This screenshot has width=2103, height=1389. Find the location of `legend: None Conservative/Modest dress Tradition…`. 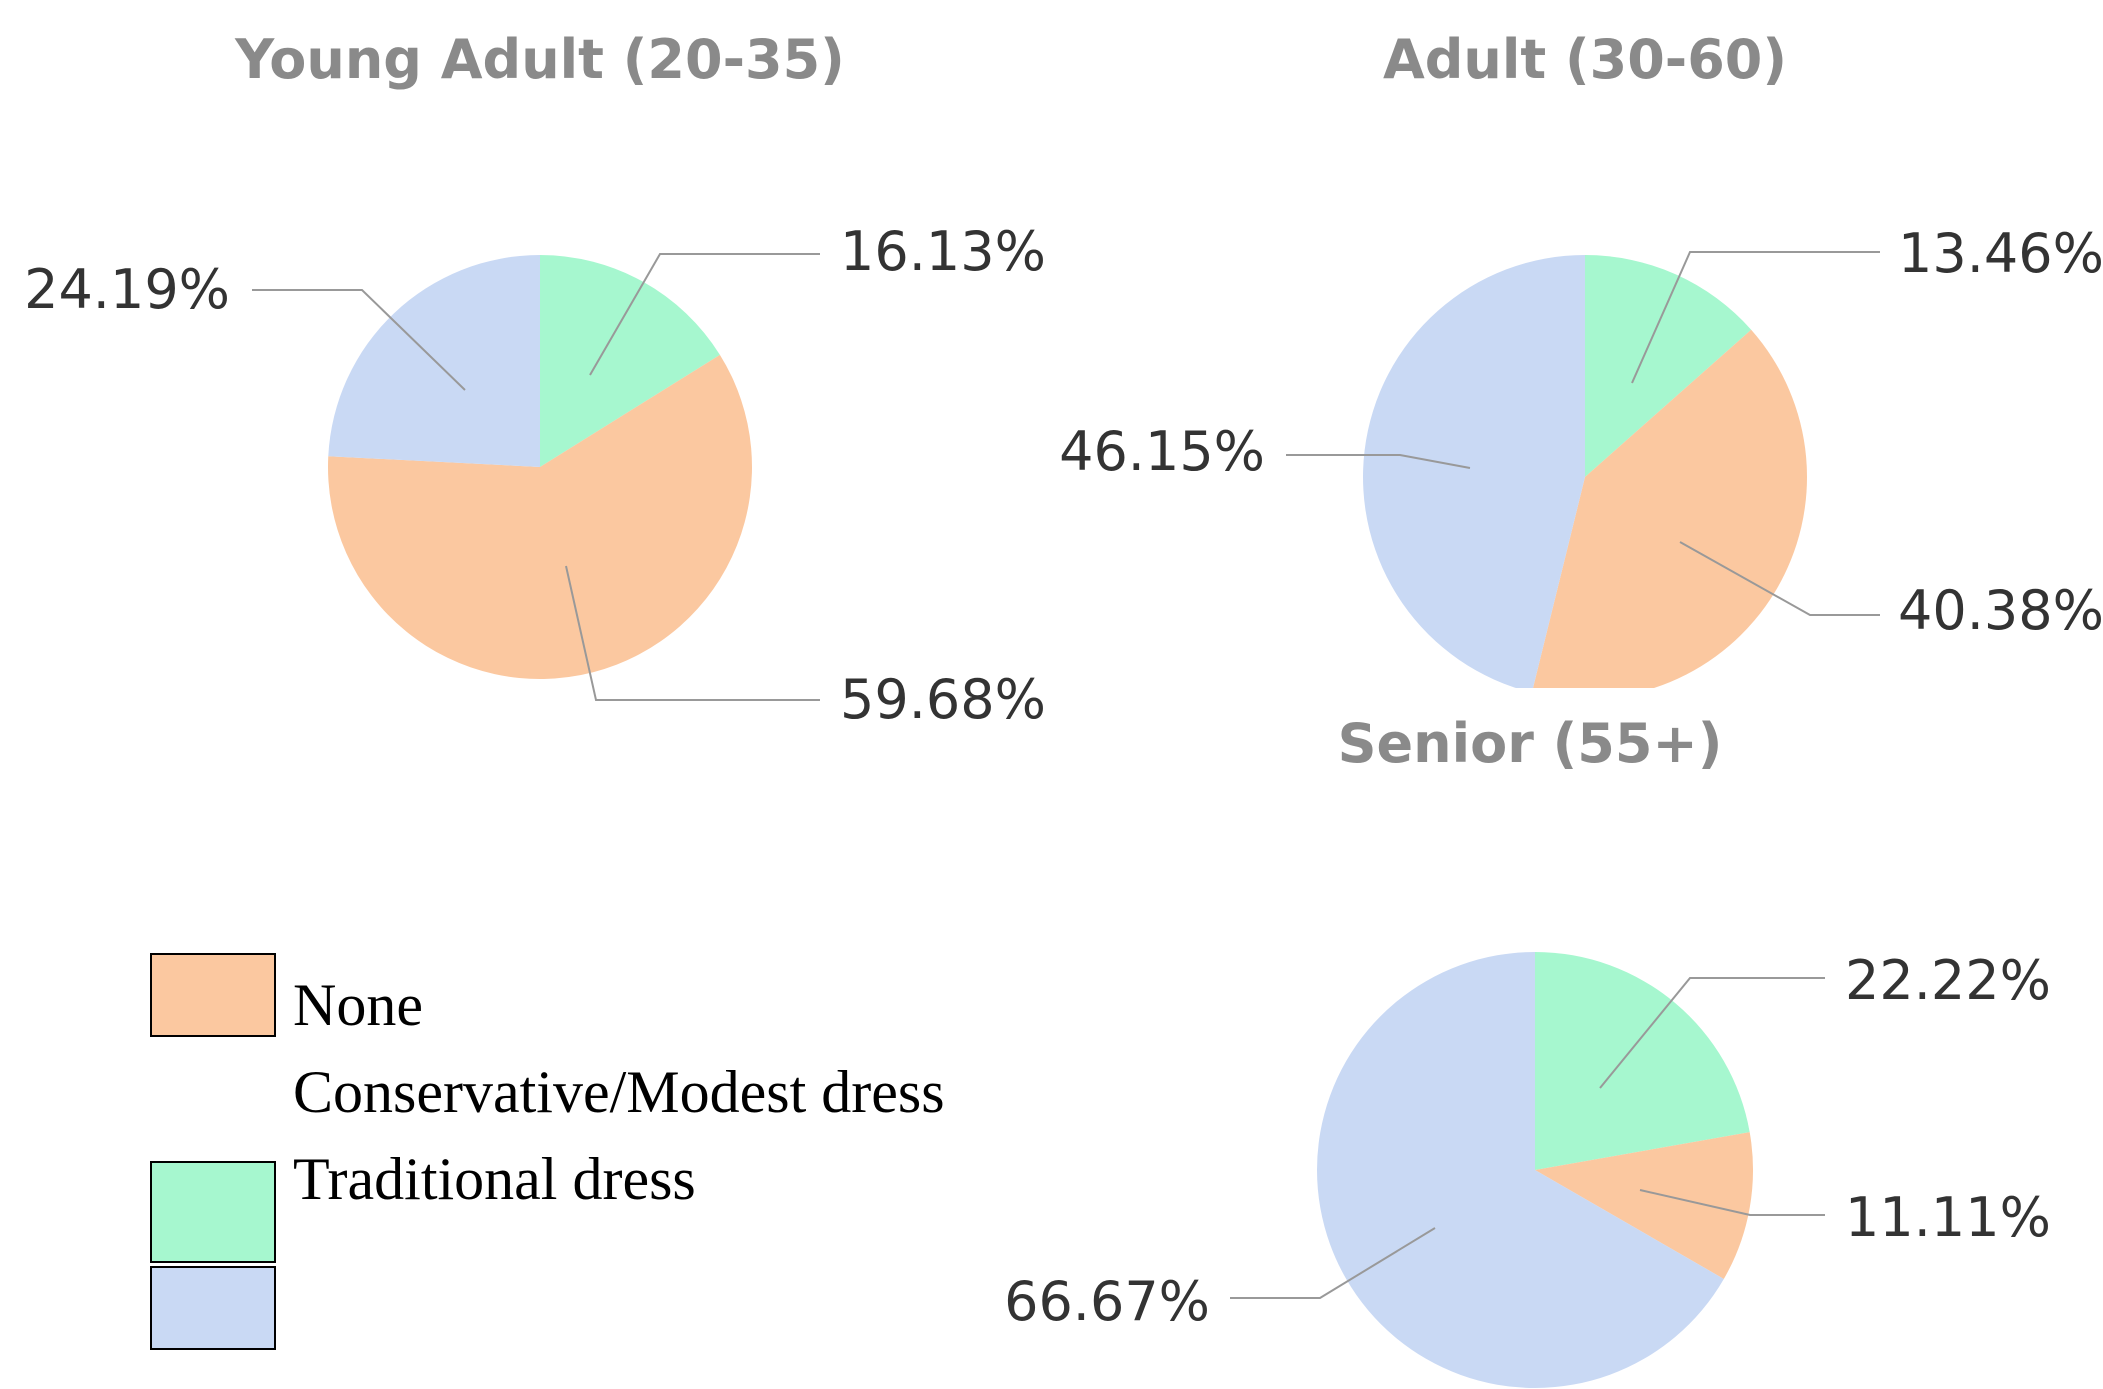

legend: None Conservative/Modest dress Tradition… is located at coordinates (547, 1151).